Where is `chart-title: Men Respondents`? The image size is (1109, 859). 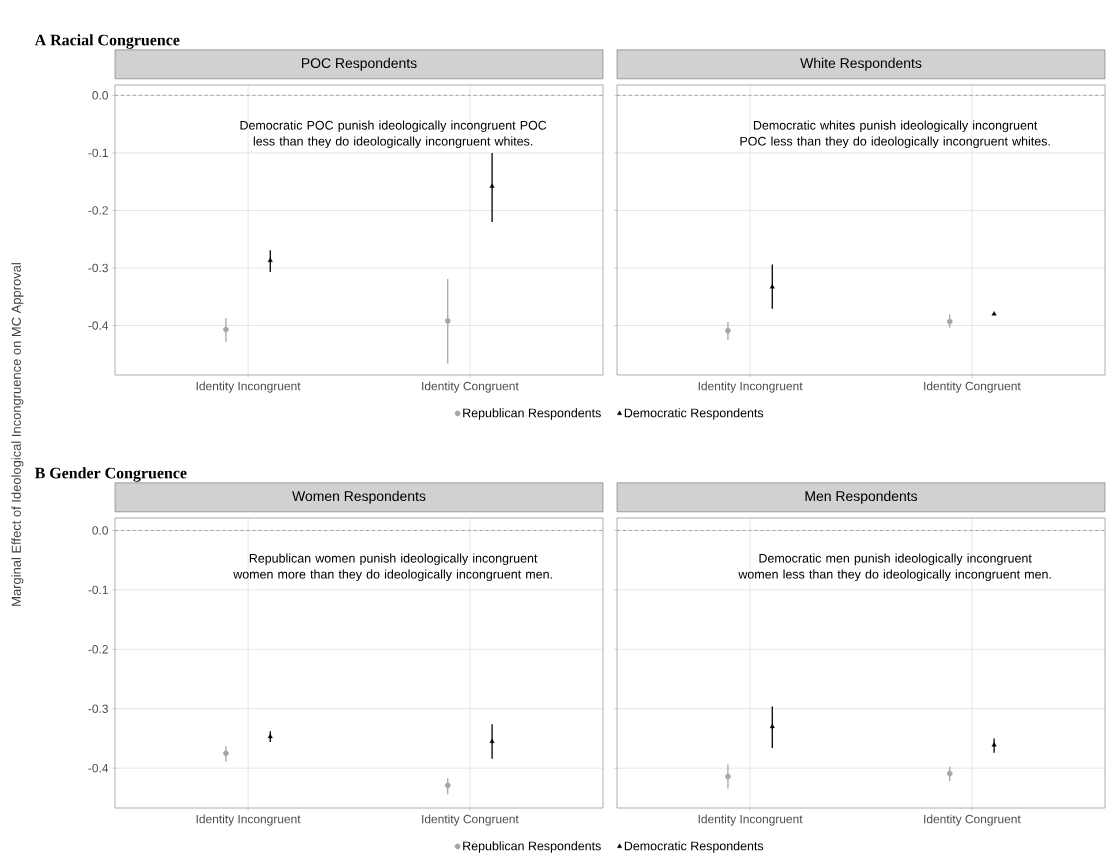
chart-title: Men Respondents is located at coordinates (861, 497).